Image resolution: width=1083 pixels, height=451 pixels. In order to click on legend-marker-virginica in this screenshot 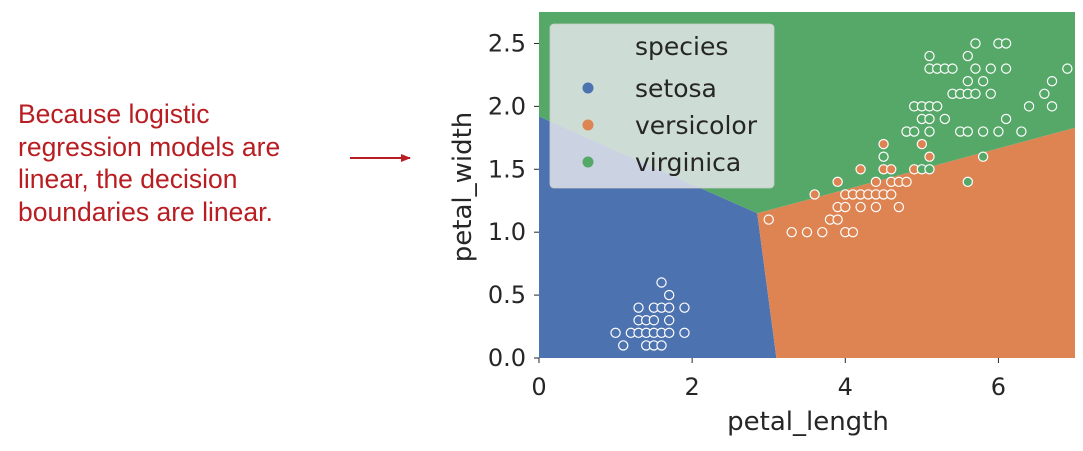, I will do `click(588, 162)`.